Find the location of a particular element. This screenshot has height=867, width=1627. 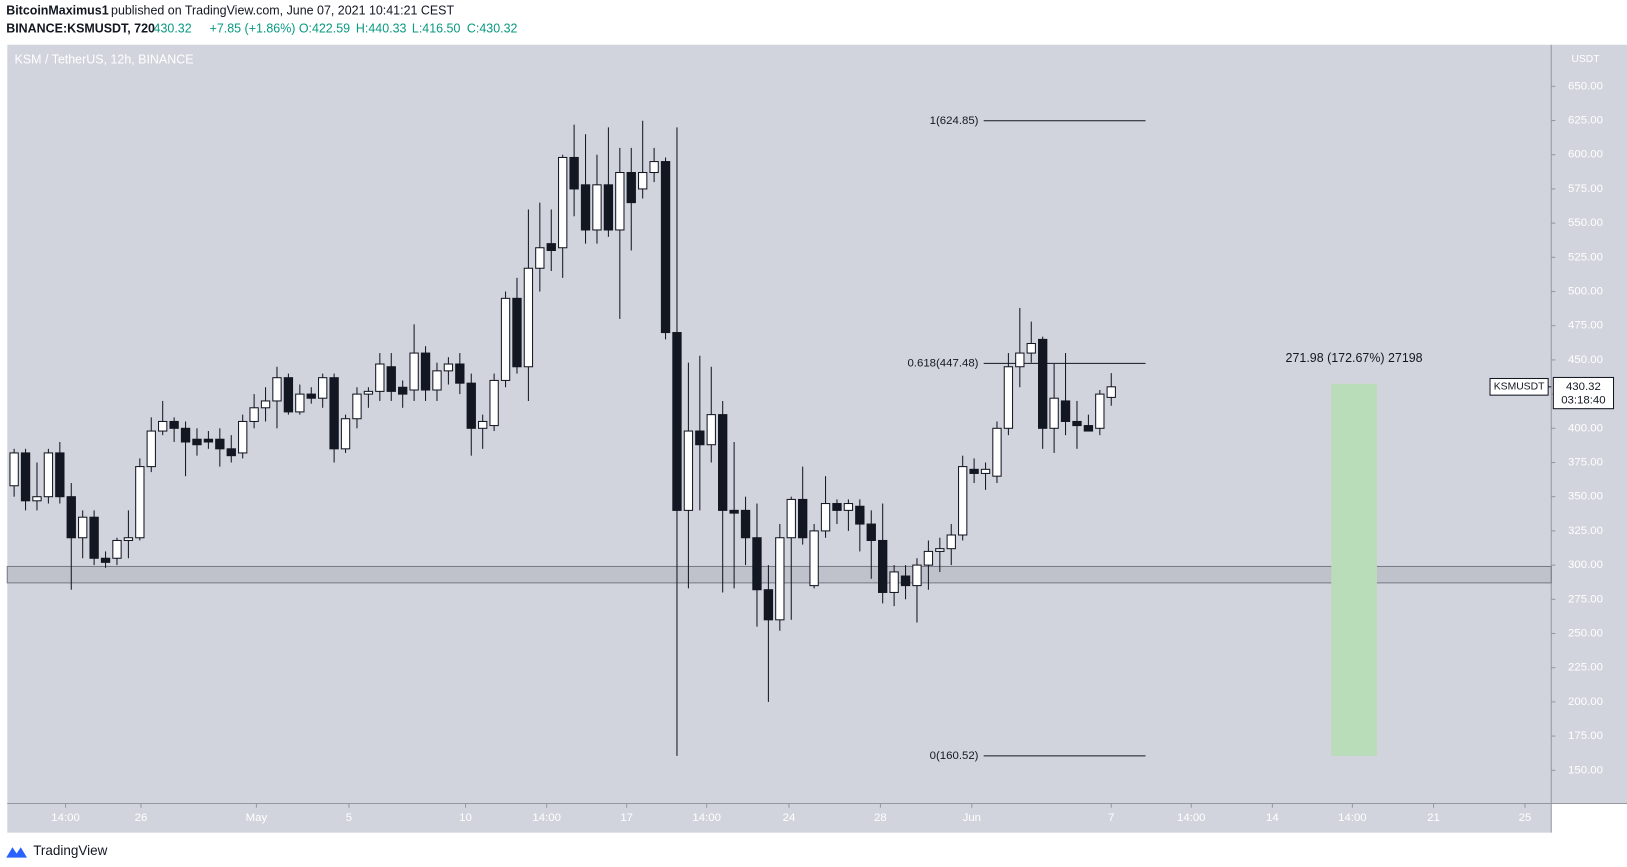

high: H:440.33 is located at coordinates (381, 28).